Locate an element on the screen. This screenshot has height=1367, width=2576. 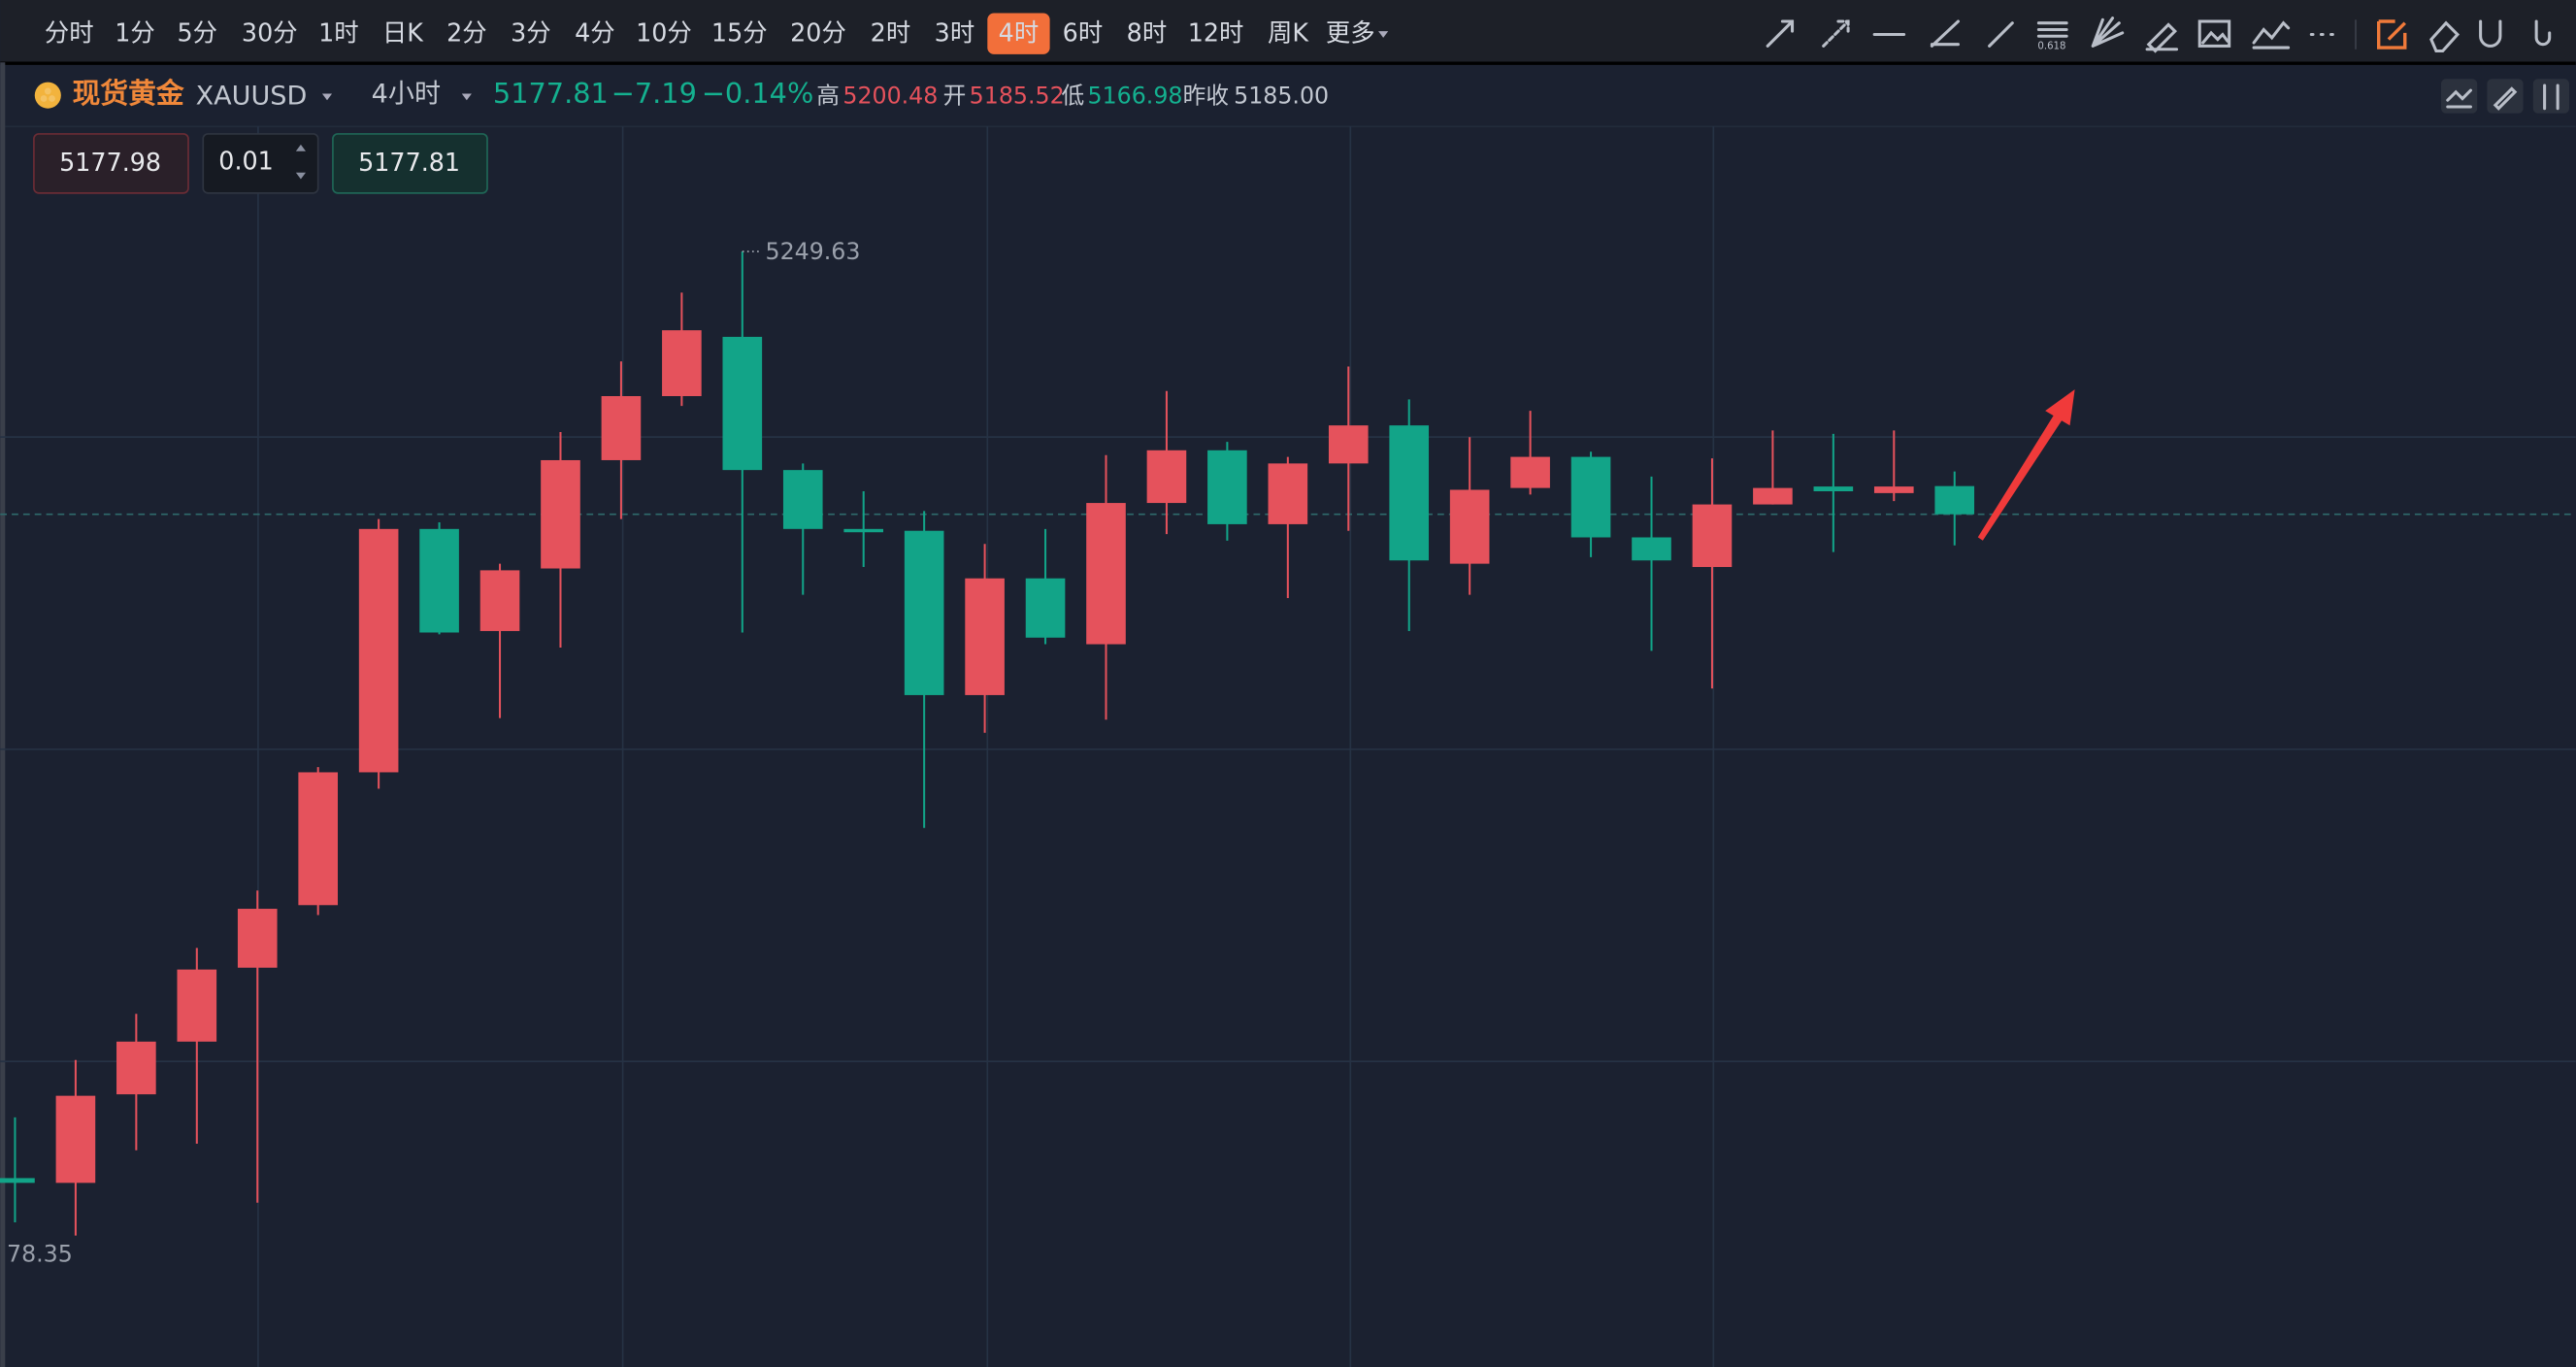
style-button is located at coordinates (2550, 96).